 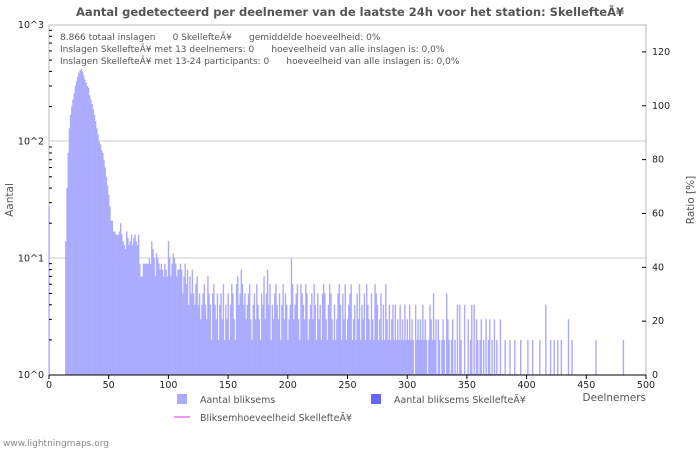 I want to click on y-tick-label: 10^2, so click(x=31, y=142).